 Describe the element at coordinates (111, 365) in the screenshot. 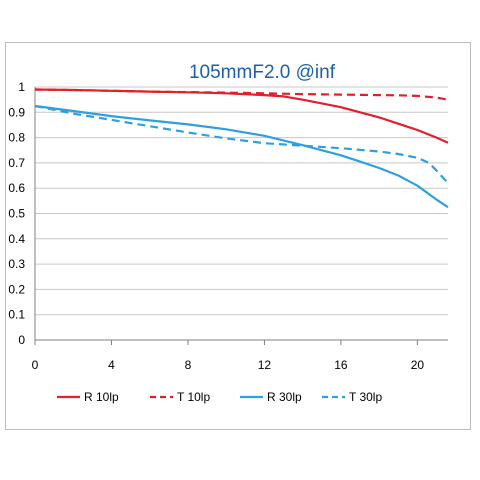

I see `x-tick-label: 4` at that location.